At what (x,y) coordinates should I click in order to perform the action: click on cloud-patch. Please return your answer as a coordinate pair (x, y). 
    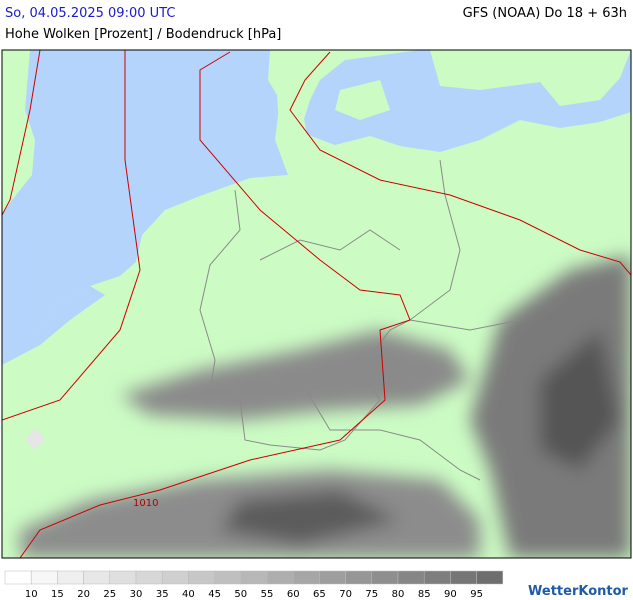
    Looking at the image, I should click on (35, 439).